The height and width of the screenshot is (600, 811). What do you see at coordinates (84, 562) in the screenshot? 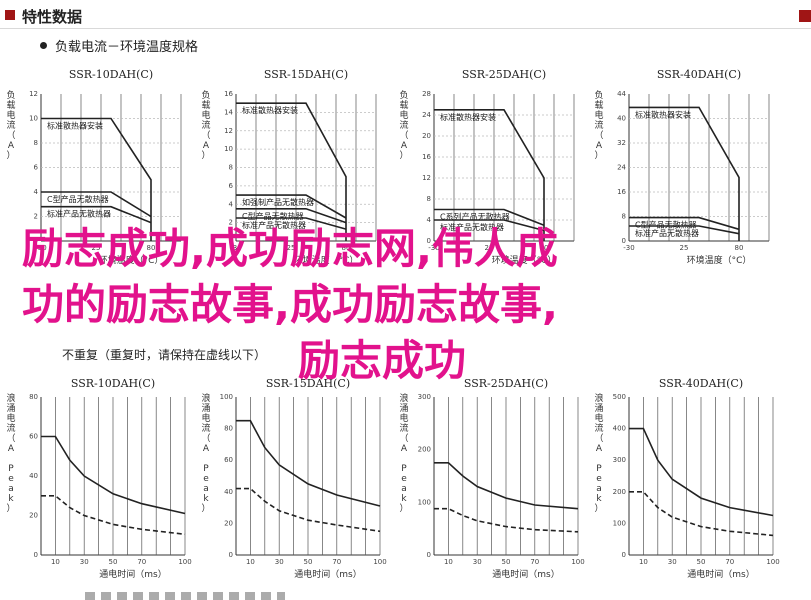
I see `x-tick-label: 30` at bounding box center [84, 562].